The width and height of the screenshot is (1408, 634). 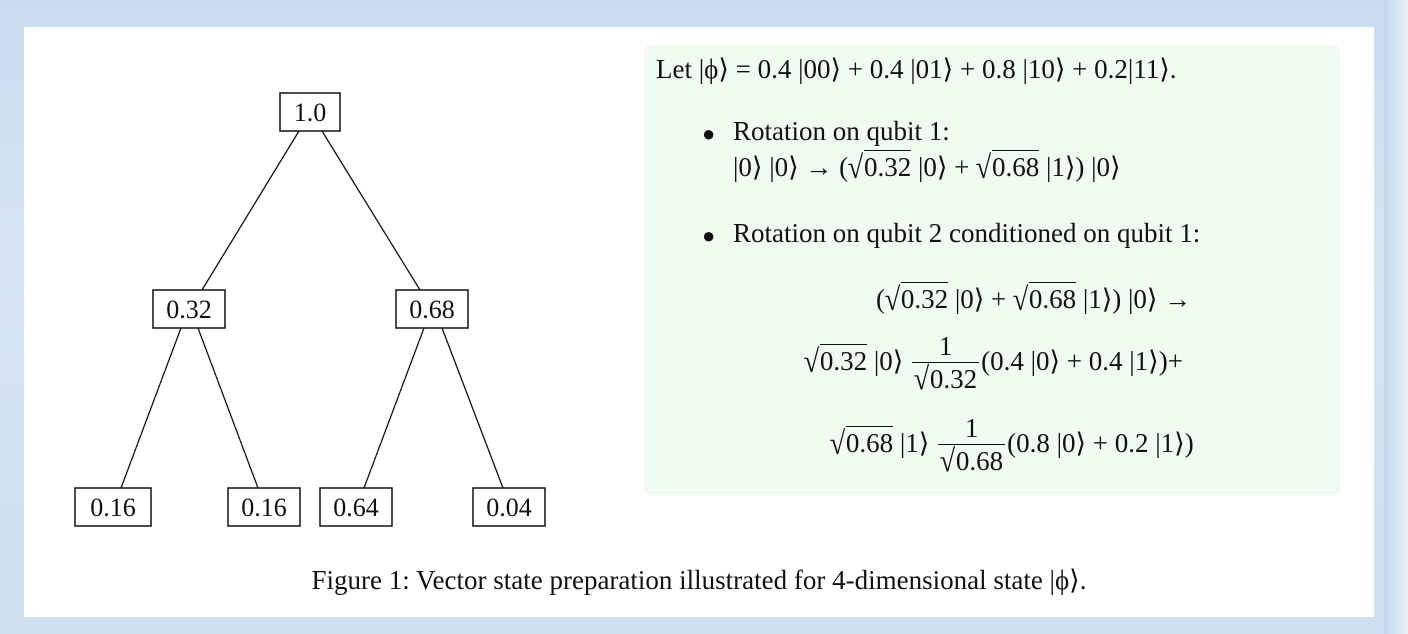 What do you see at coordinates (151, 408) in the screenshot?
I see `tree-edge-l-ll` at bounding box center [151, 408].